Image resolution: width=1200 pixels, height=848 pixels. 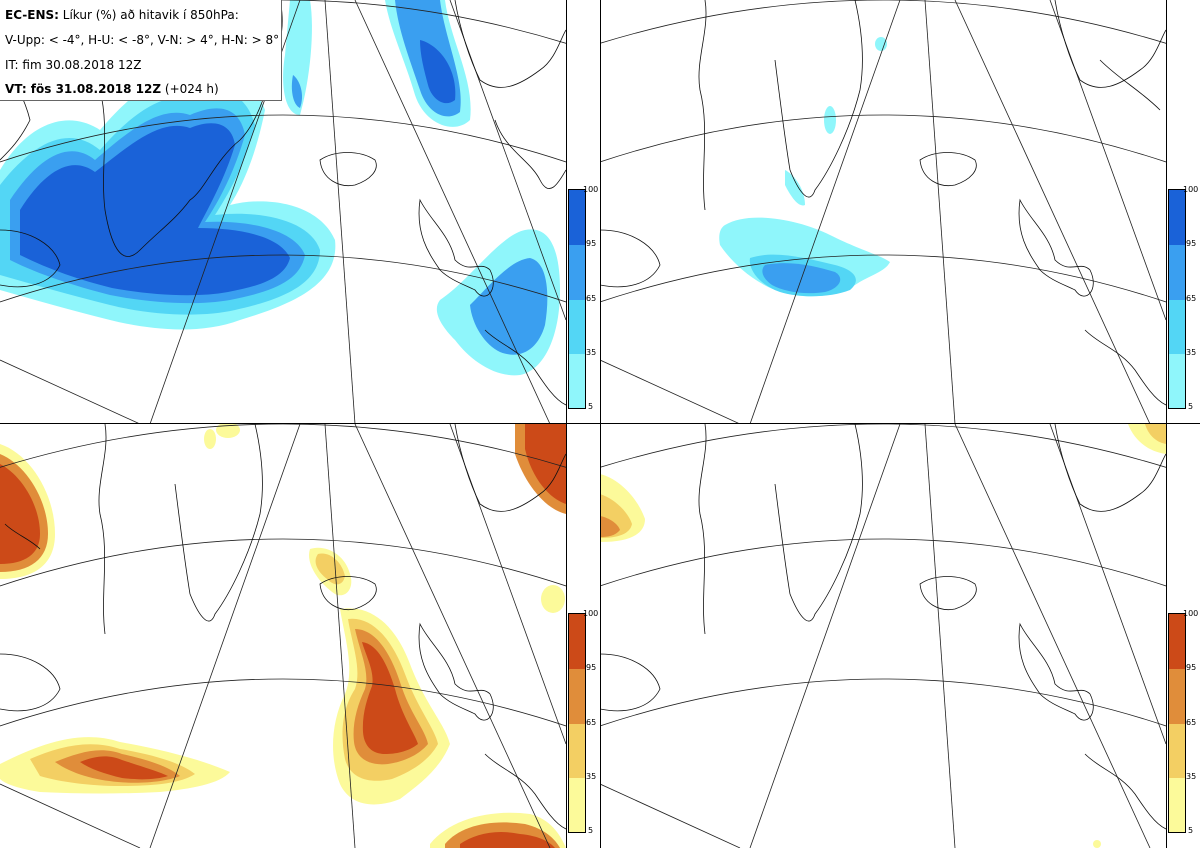 I want to click on title-line-3: IT: fim 30.08.2018 12Z, so click(x=73, y=65).